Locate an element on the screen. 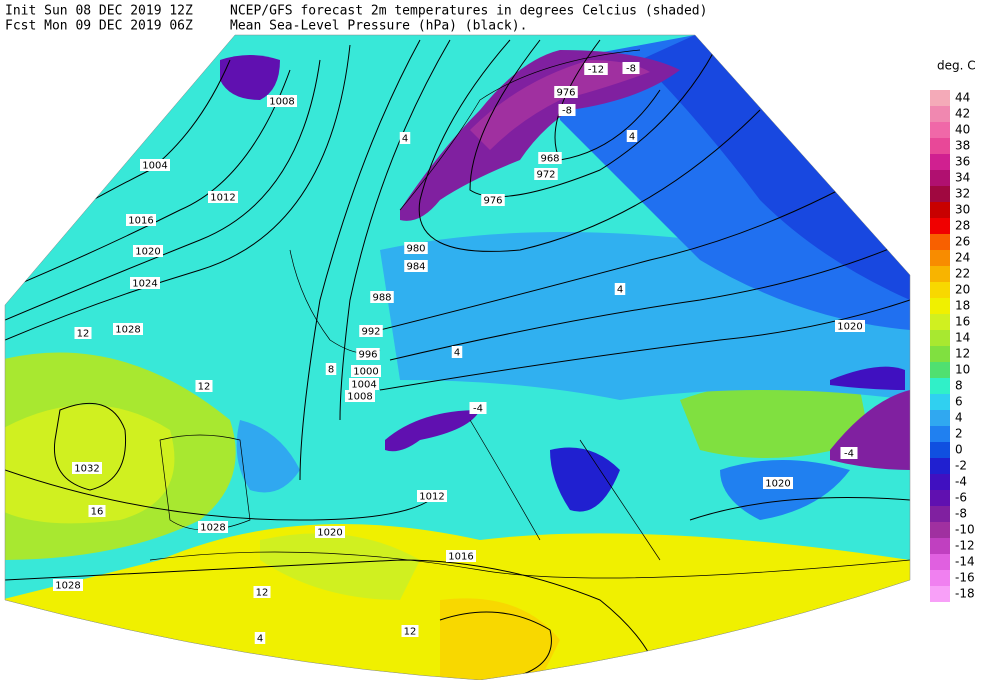 The height and width of the screenshot is (680, 1000). legend-label: -16 is located at coordinates (965, 578).